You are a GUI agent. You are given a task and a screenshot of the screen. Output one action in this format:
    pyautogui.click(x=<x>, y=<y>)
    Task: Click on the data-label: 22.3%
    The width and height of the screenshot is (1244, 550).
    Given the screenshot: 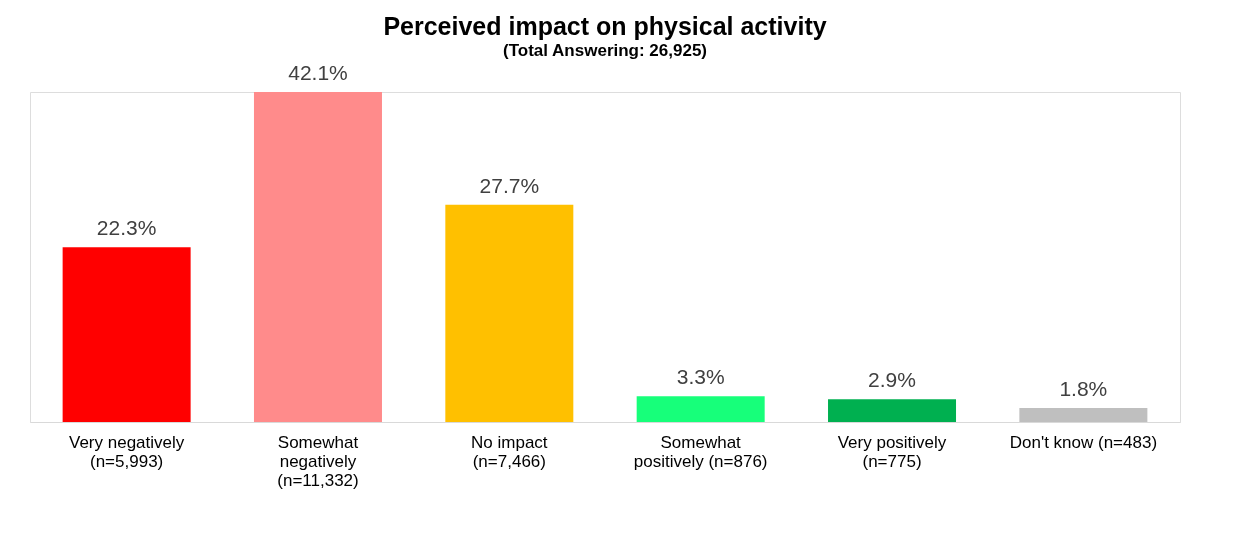 What is the action you would take?
    pyautogui.click(x=126, y=228)
    